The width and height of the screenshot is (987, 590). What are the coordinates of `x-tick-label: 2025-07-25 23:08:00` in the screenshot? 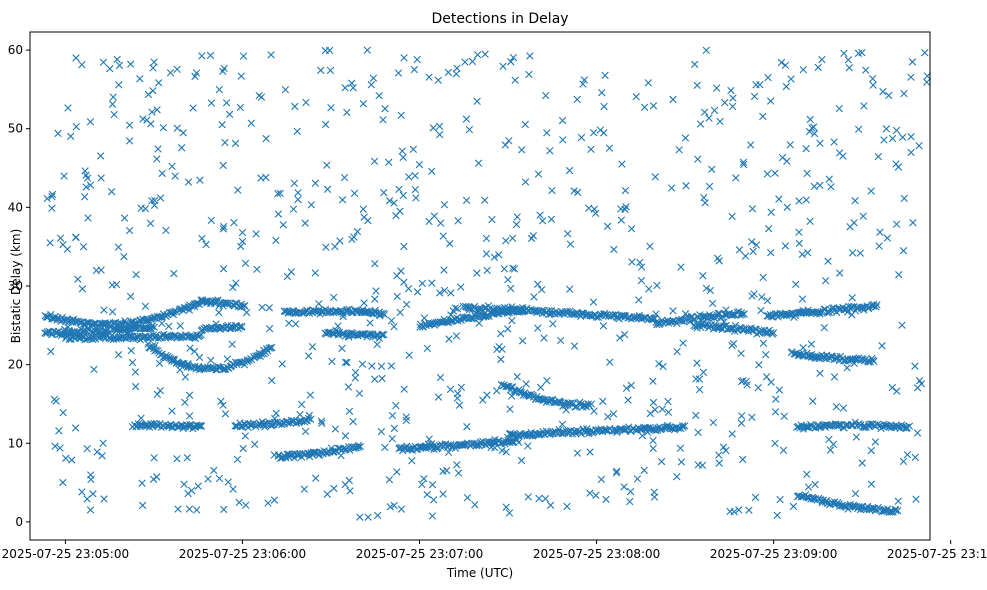 It's located at (596, 554).